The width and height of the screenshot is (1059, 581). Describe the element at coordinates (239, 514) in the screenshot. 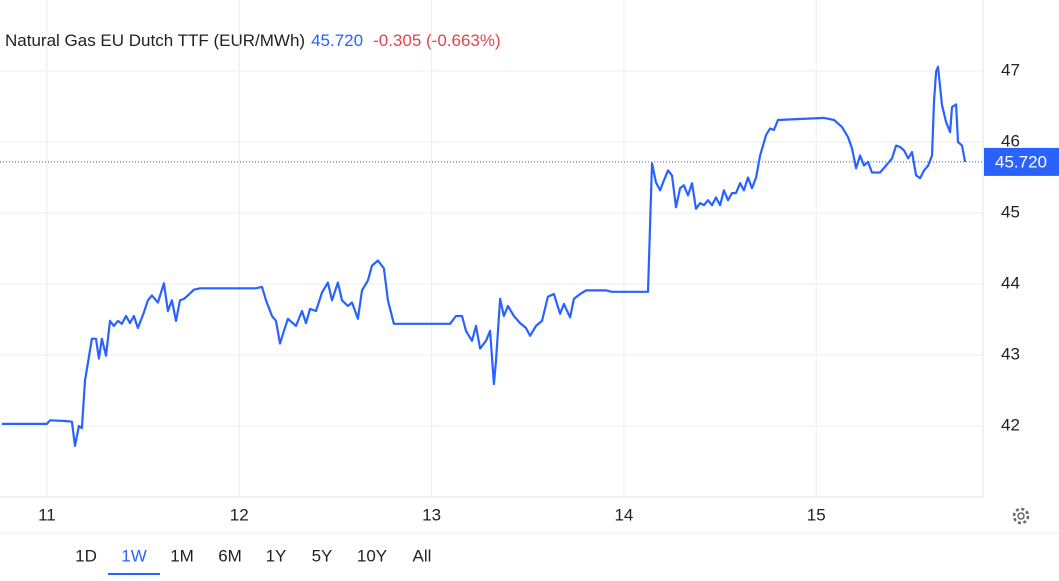

I see `x-tick-label: 12` at that location.